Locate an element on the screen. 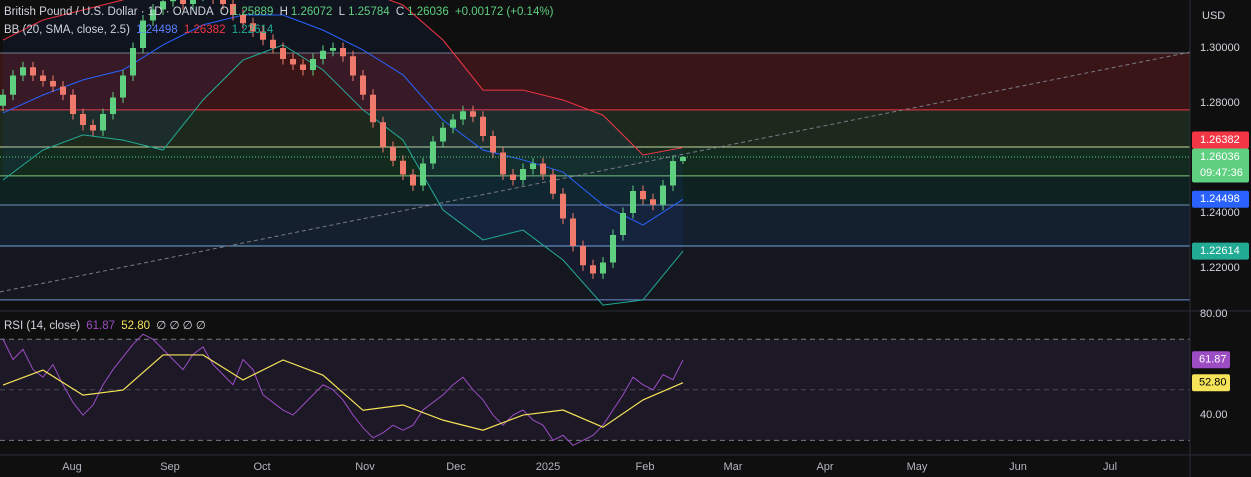  x-tick-label: Sep is located at coordinates (170, 467).